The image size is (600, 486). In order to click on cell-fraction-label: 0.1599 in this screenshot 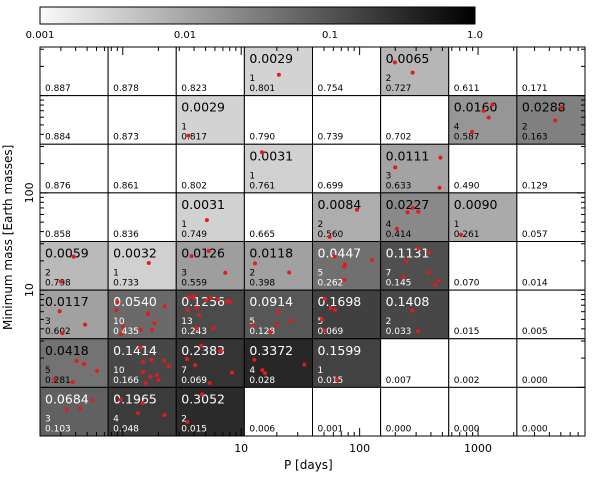, I will do `click(340, 350)`.